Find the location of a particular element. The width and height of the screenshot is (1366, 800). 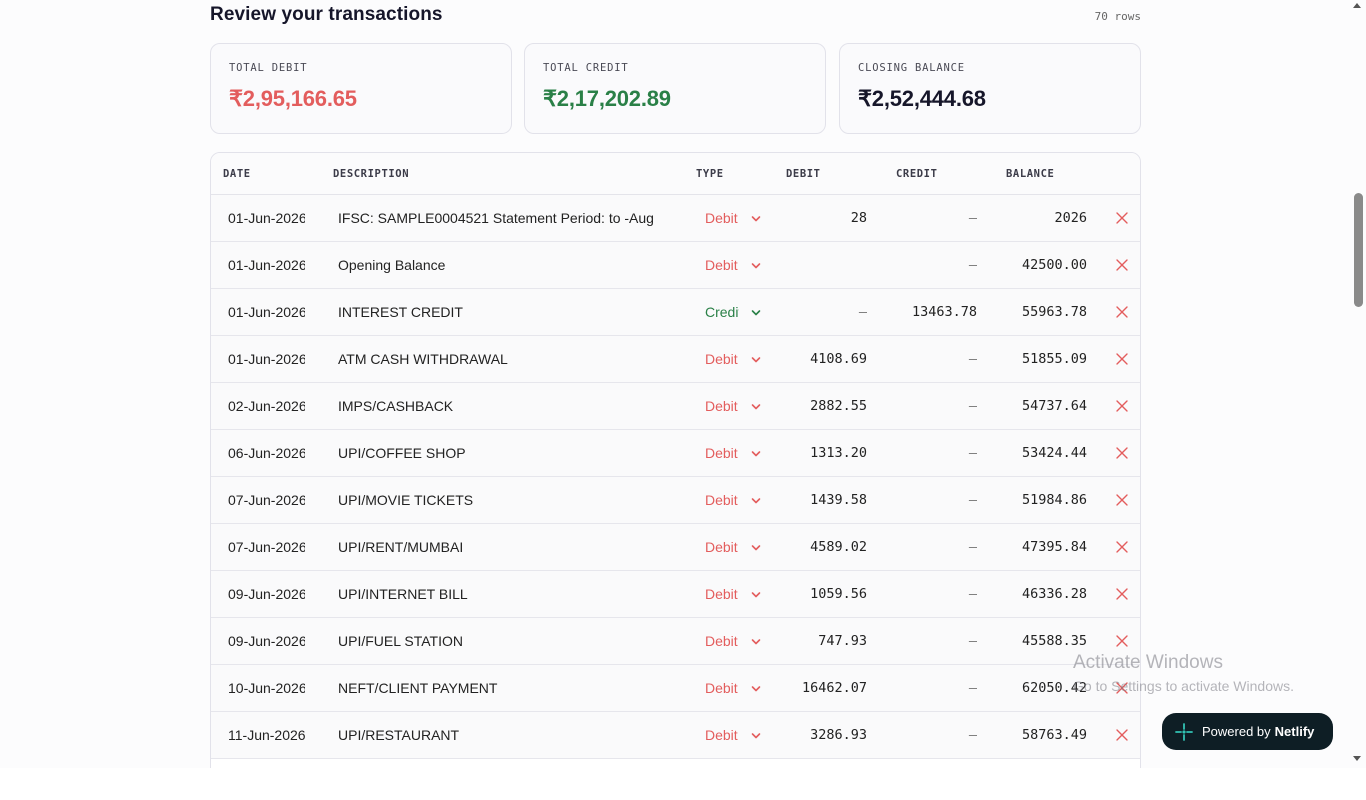

page-scrollbar is located at coordinates (1358, 384).